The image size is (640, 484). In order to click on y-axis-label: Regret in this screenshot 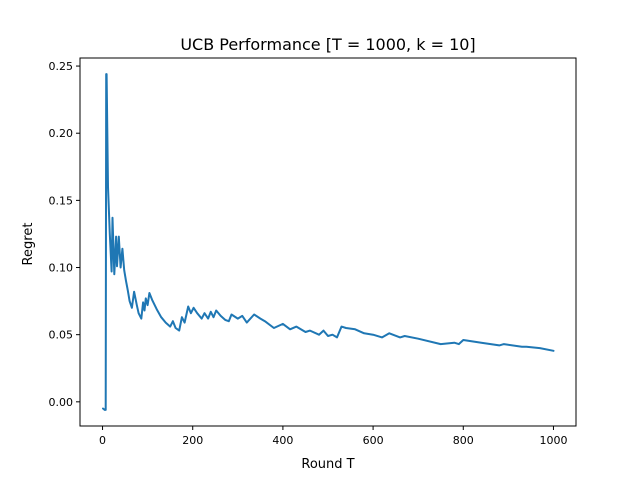, I will do `click(28, 244)`.